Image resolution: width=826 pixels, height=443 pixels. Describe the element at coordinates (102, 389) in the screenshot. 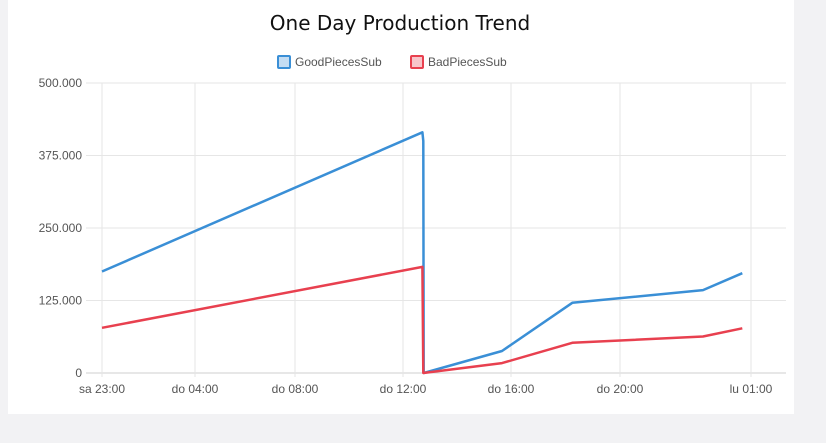

I see `x-tick-label: sa 23:00` at that location.